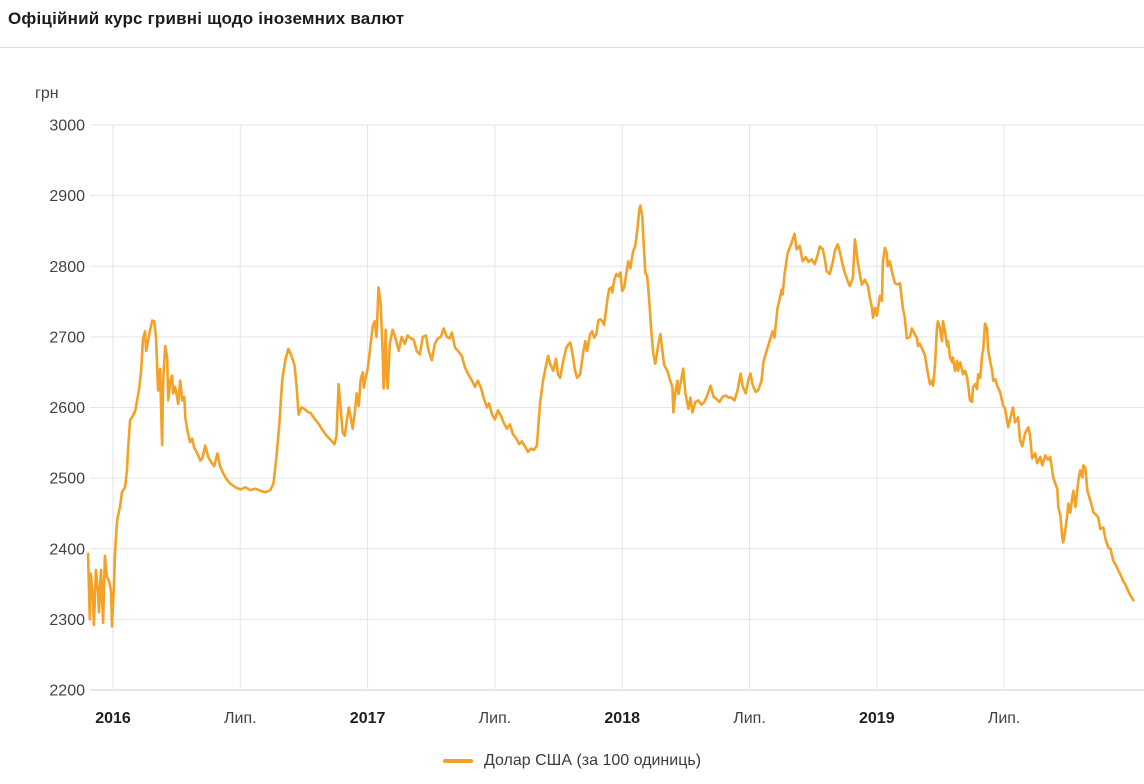 This screenshot has height=784, width=1144. I want to click on y-tick-label: 2200, so click(67, 691).